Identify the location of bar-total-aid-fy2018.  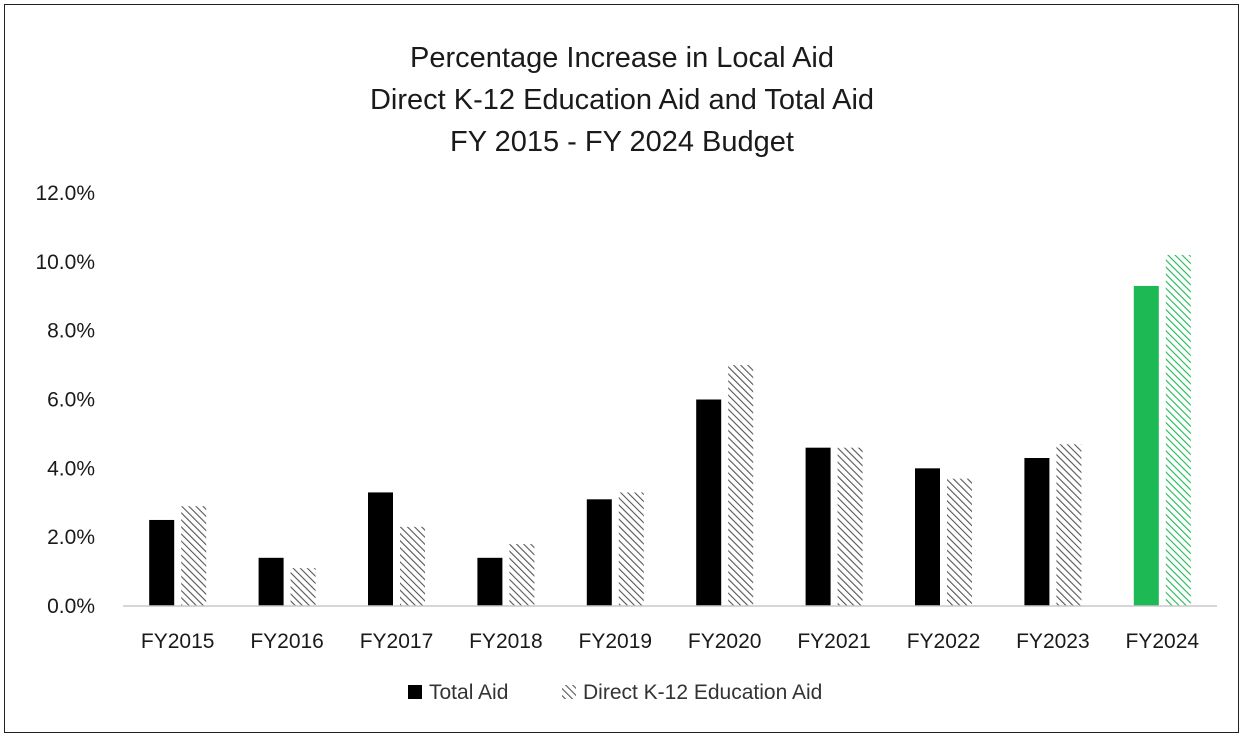
(490, 581).